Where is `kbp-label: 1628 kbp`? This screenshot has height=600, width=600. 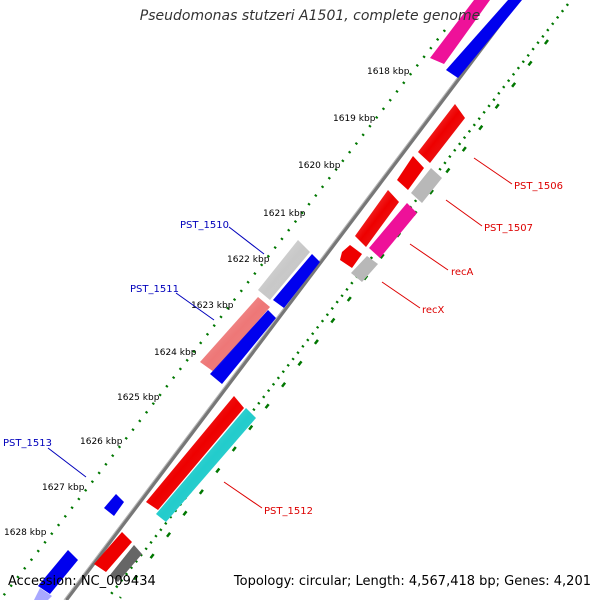
kbp-label: 1628 kbp is located at coordinates (25, 533).